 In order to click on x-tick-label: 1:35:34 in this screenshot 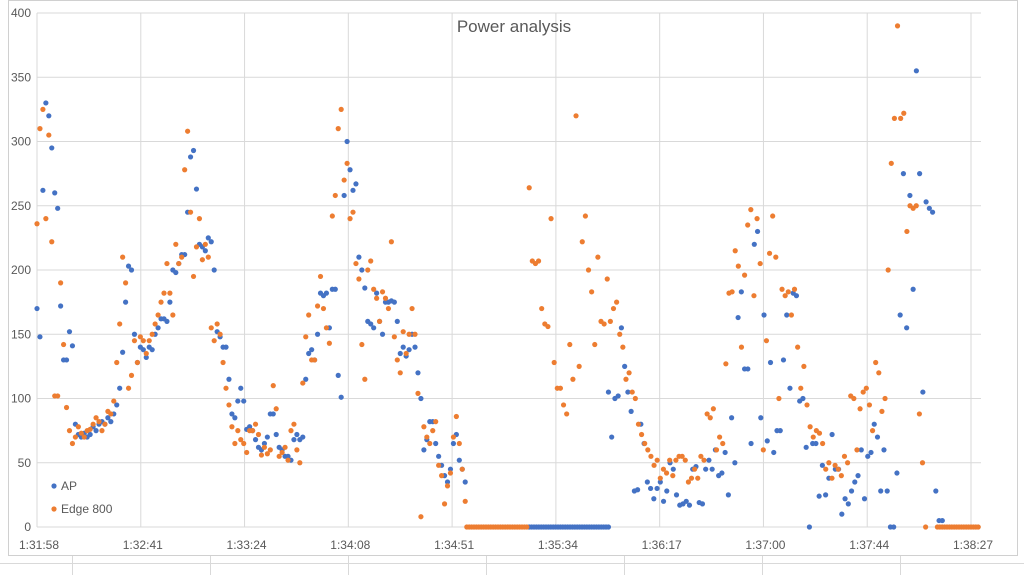, I will do `click(558, 545)`.